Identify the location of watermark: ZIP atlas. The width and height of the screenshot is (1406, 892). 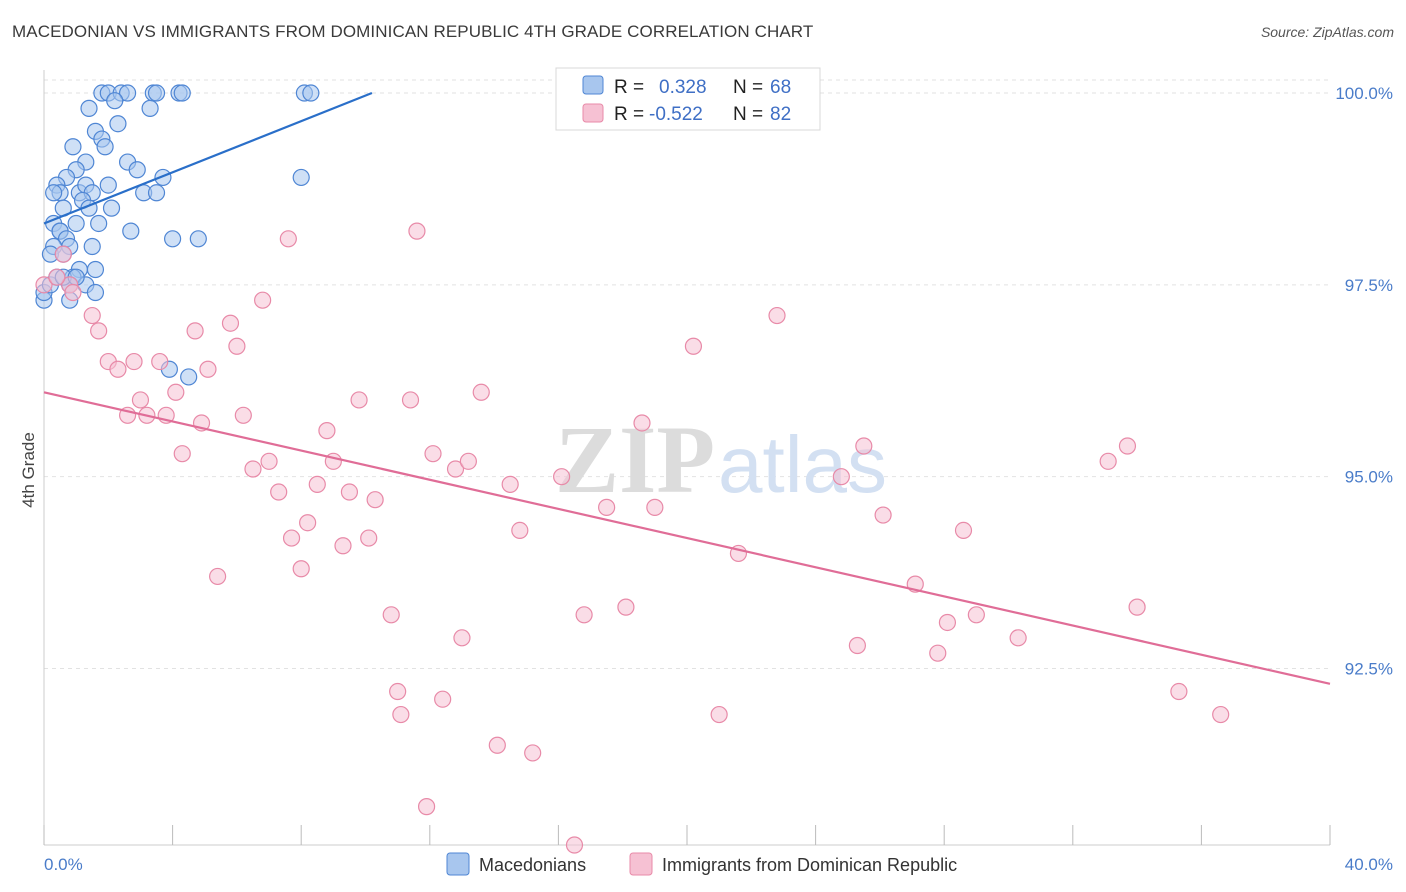
(721, 459).